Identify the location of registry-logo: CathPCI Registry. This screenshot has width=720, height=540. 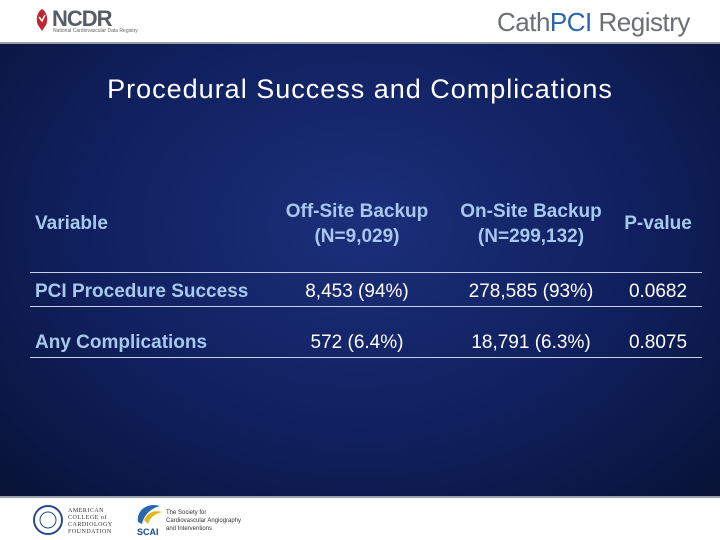
(593, 22).